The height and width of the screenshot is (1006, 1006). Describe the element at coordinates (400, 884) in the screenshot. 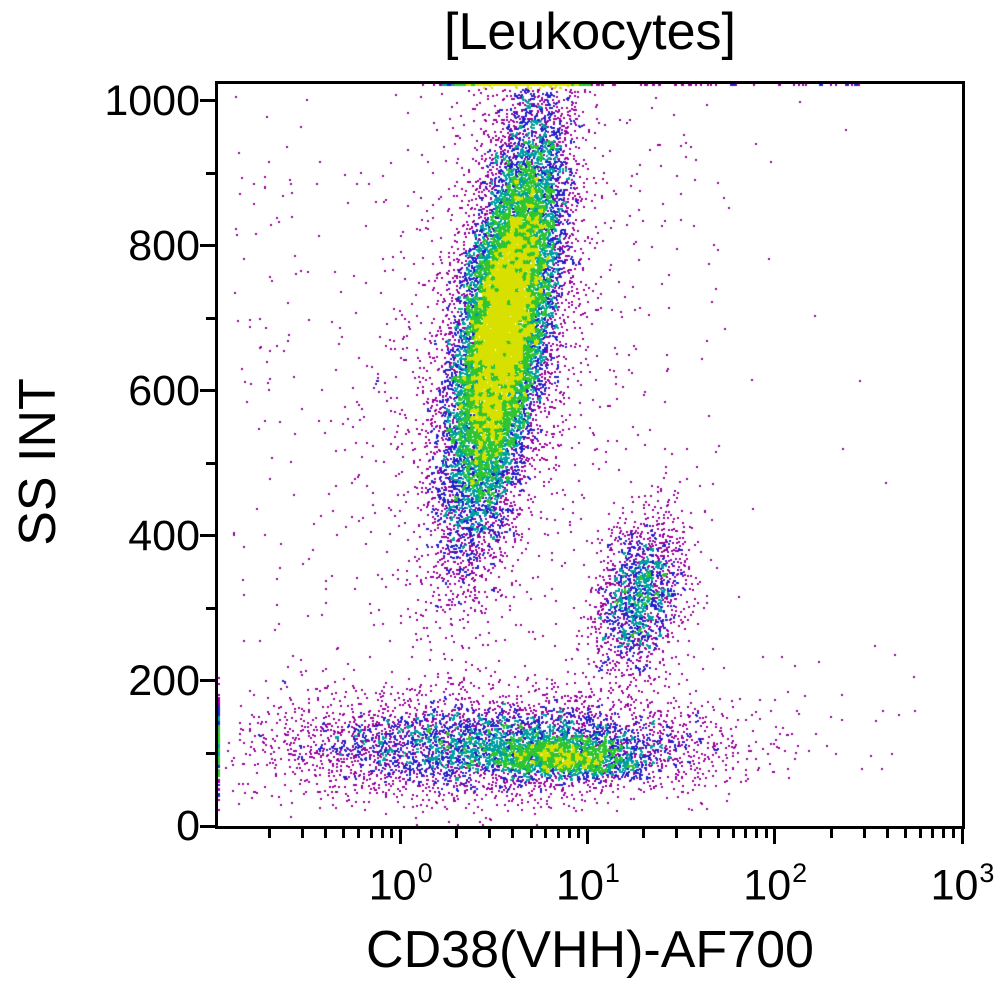

I see `x-tick-label: 10⁰` at that location.